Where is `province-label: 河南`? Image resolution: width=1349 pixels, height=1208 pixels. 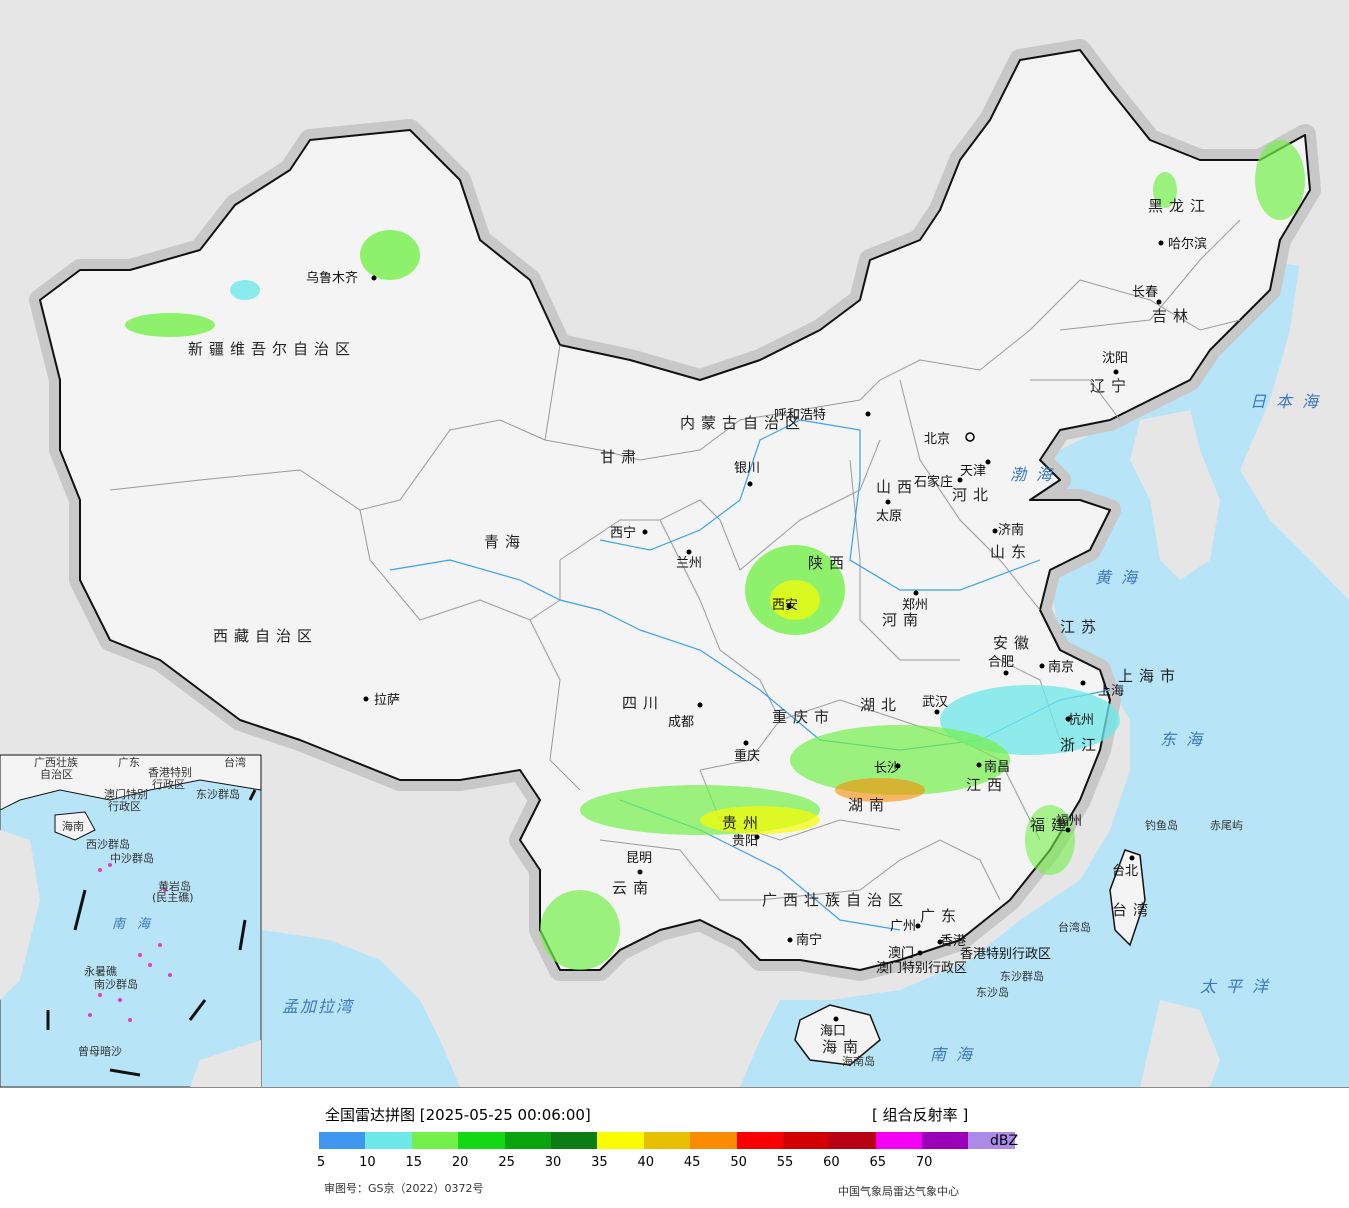 province-label: 河南 is located at coordinates (903, 620).